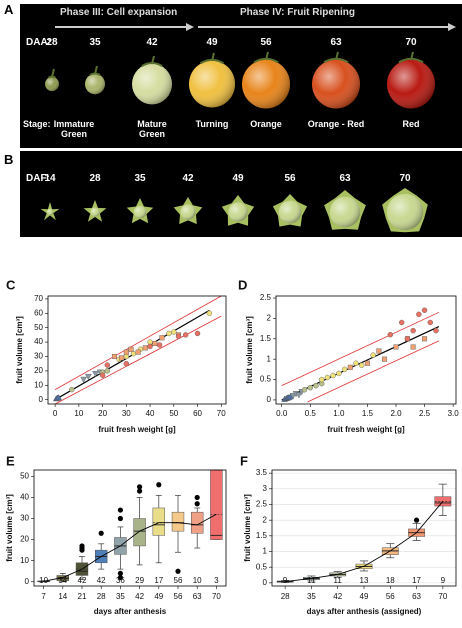 The width and height of the screenshot is (462, 628). What do you see at coordinates (139, 580) in the screenshot?
I see `count-label: 29` at bounding box center [139, 580].